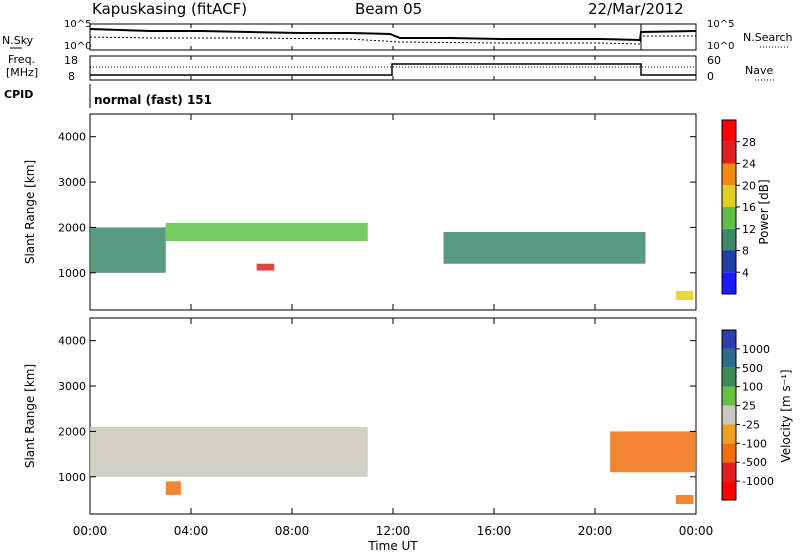 This screenshot has height=554, width=800. I want to click on velocity-ytick-label-2: 3000, so click(72, 386).